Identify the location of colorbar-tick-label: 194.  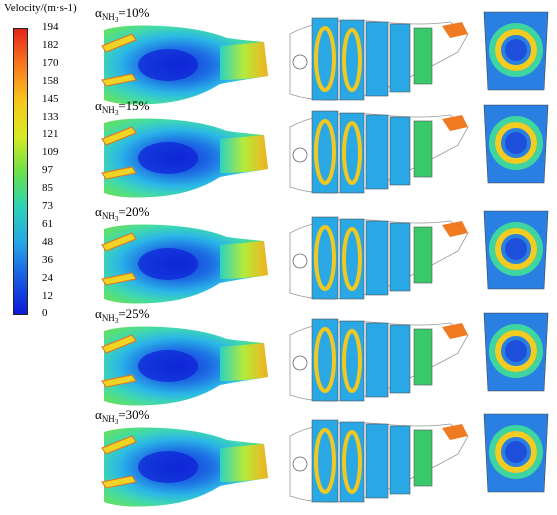
(50, 27).